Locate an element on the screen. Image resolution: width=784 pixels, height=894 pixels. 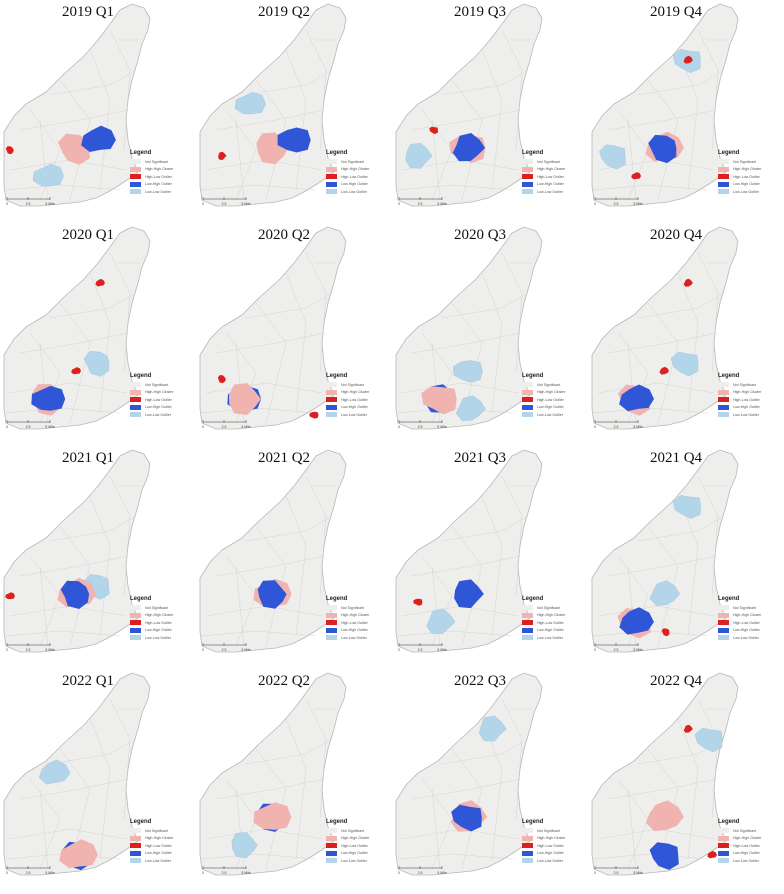
panel-title: 2019 Q2 is located at coordinates (284, 12).